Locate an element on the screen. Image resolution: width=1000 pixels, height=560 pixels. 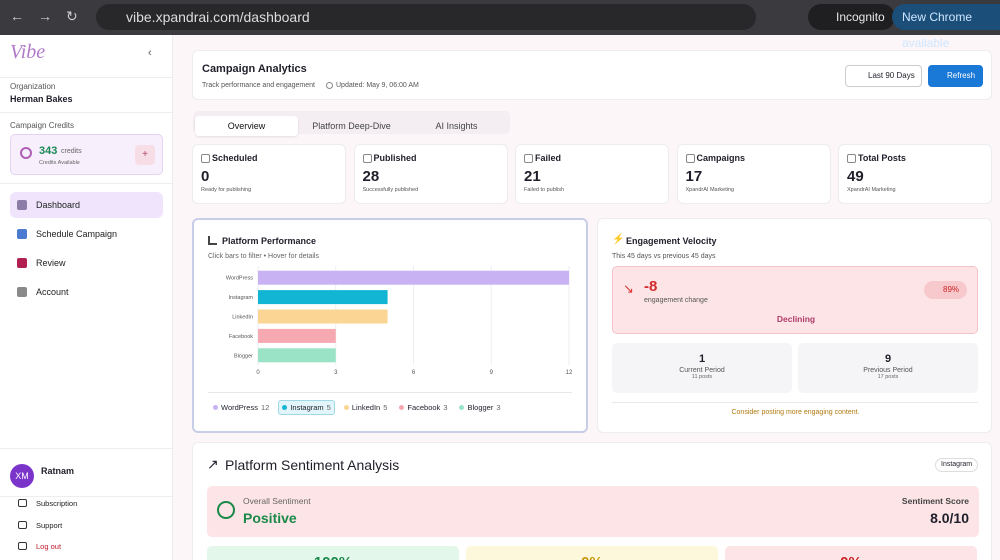
stat-card: Failed 21 Failed to publish is located at coordinates (592, 174).